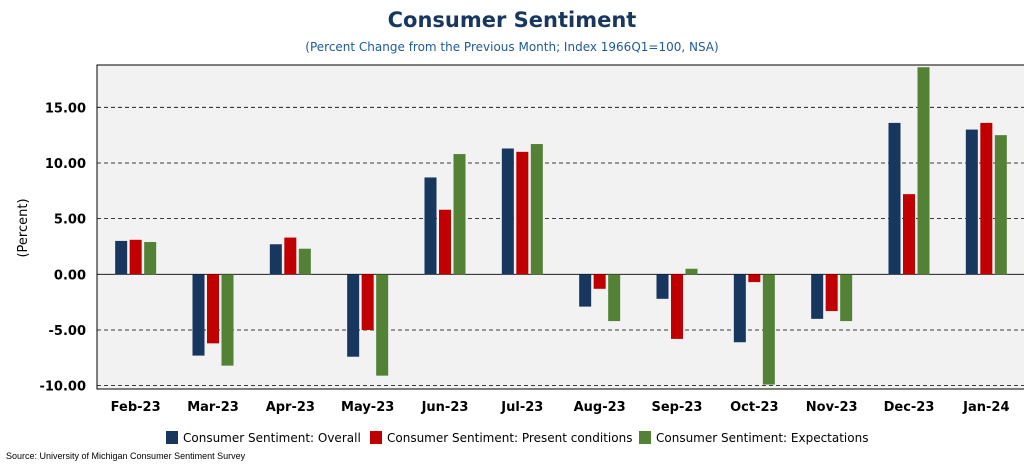 This screenshot has width=1024, height=465. What do you see at coordinates (677, 407) in the screenshot?
I see `x-tick-label: Sep-23` at bounding box center [677, 407].